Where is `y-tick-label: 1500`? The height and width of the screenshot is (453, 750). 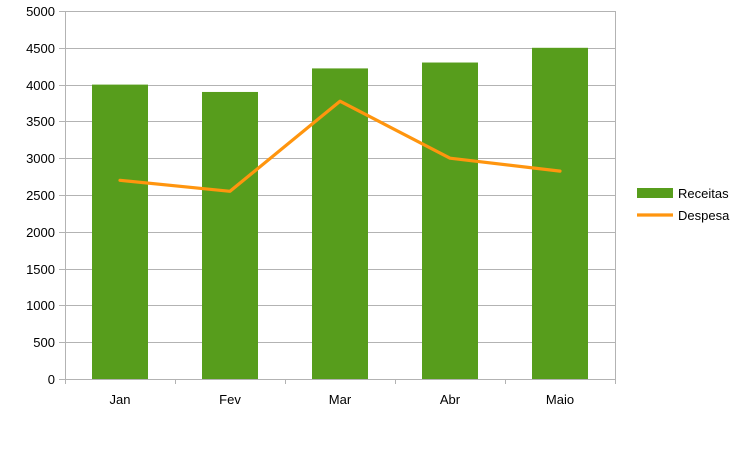
y-tick-label: 1500 is located at coordinates (40, 269).